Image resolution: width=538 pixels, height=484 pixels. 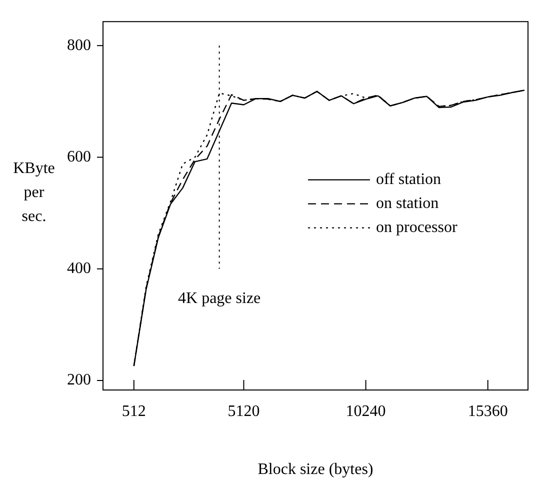 What do you see at coordinates (79, 269) in the screenshot?
I see `y-tick-label: 400` at bounding box center [79, 269].